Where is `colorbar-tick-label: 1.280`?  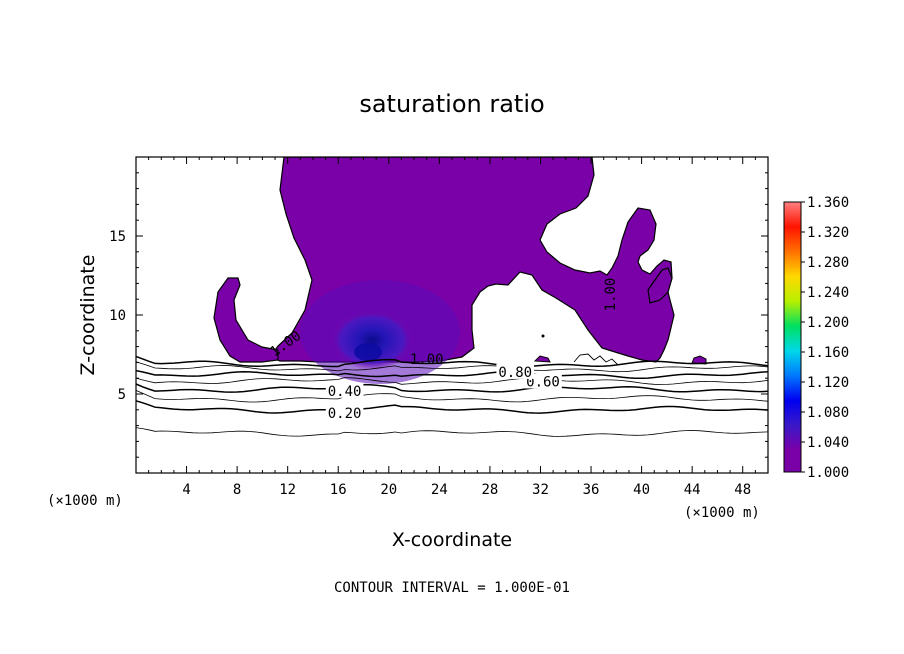 colorbar-tick-label: 1.280 is located at coordinates (828, 263).